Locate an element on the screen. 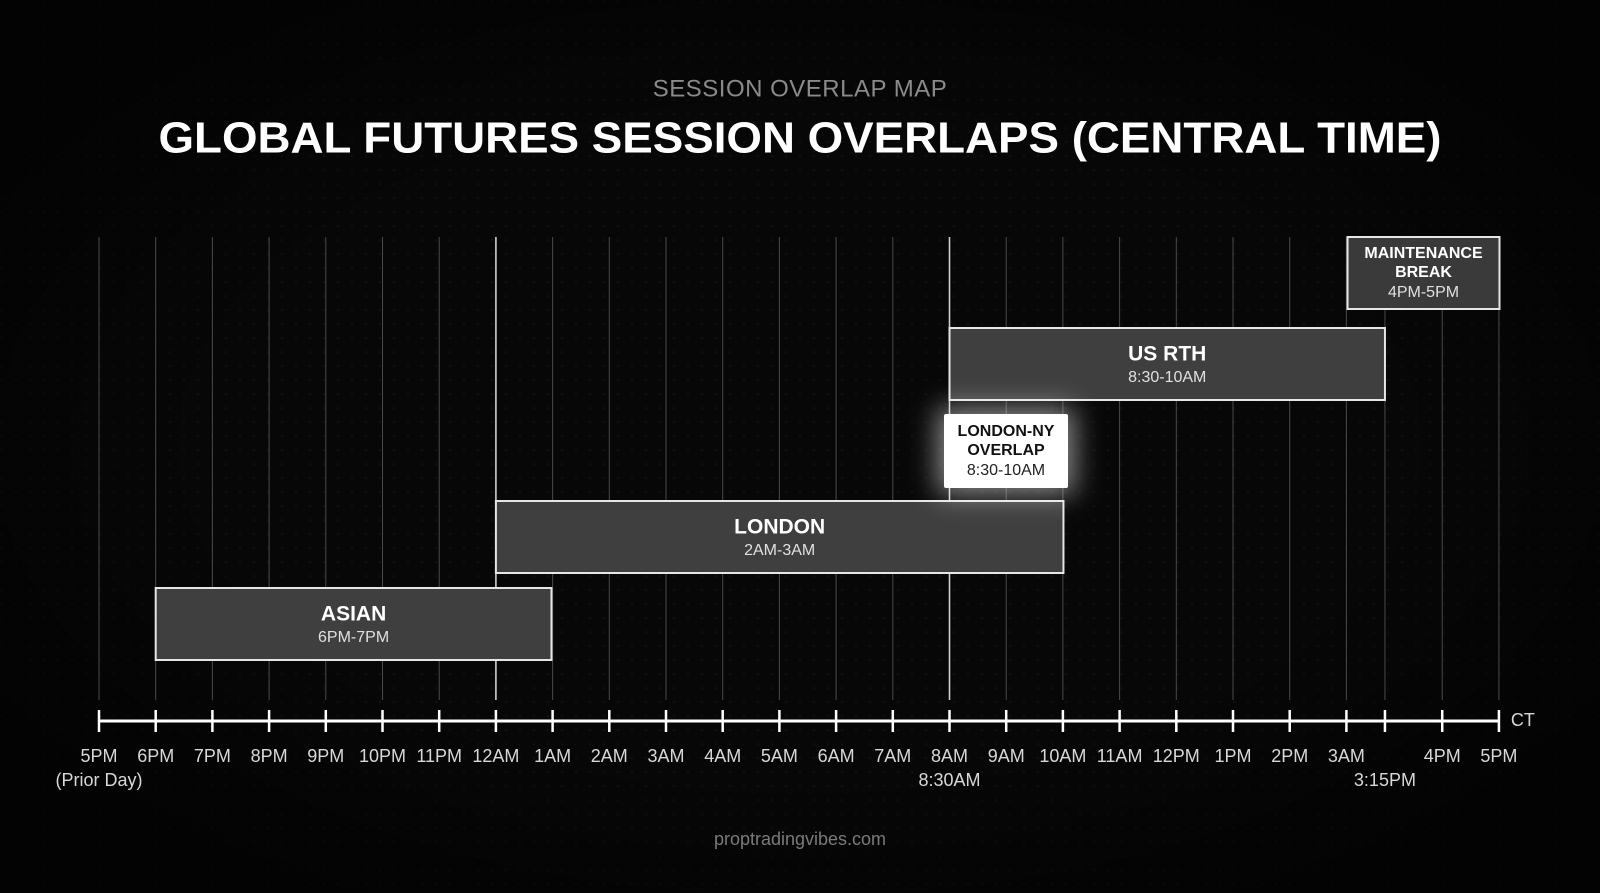 Image resolution: width=1600 pixels, height=893 pixels. tick-label: 12AM is located at coordinates (495, 756).